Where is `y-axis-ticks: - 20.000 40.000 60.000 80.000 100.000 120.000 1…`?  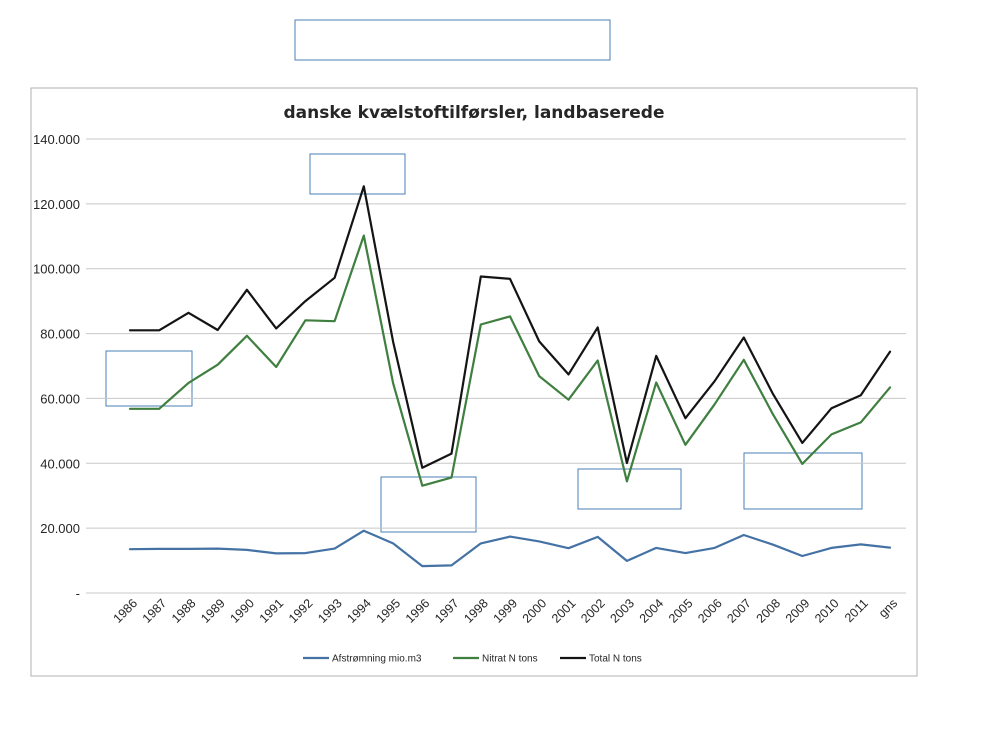
y-axis-ticks: - 20.000 40.000 60.000 80.000 100.000 120.000 1… is located at coordinates (56, 366).